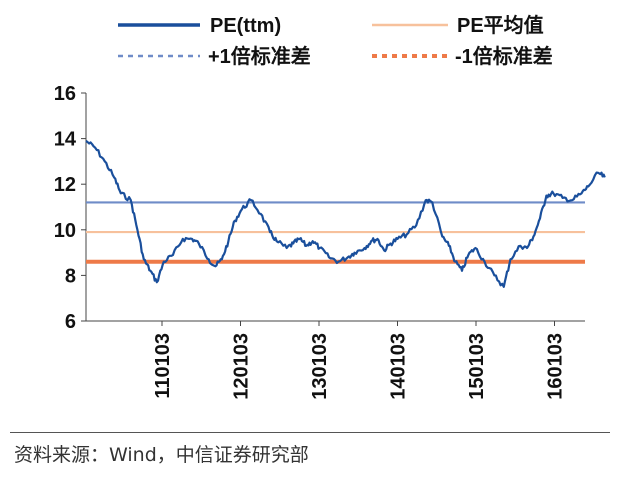  Describe the element at coordinates (259, 56) in the screenshot. I see `legend-label: +1倍标准差` at that location.